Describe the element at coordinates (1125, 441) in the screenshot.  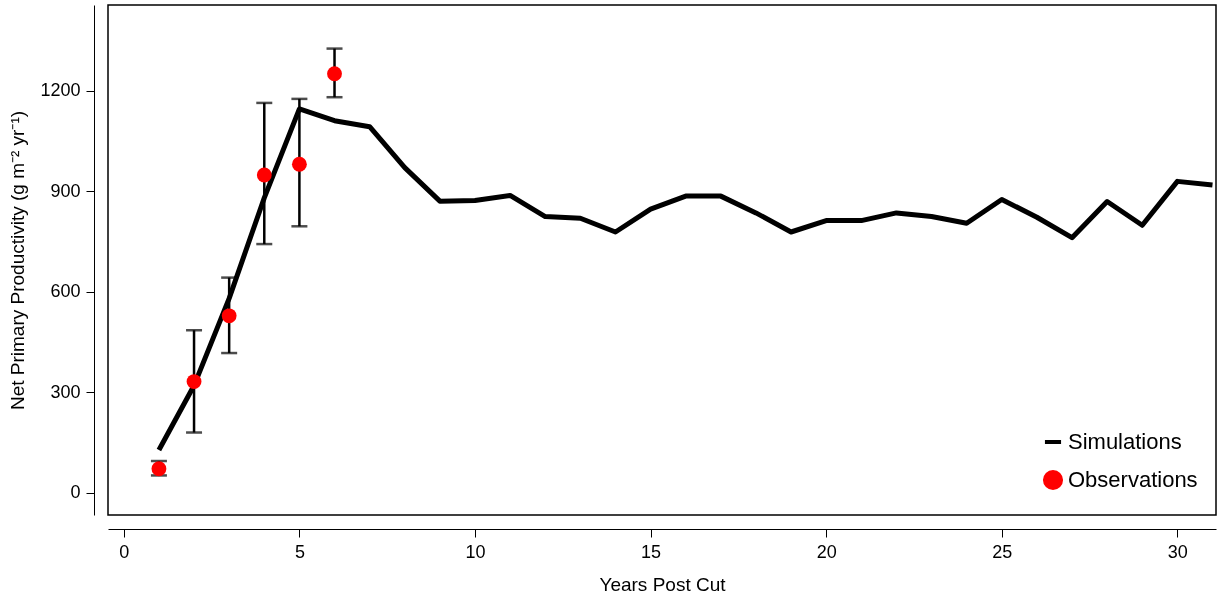
I see `legend-label: Simulations` at that location.